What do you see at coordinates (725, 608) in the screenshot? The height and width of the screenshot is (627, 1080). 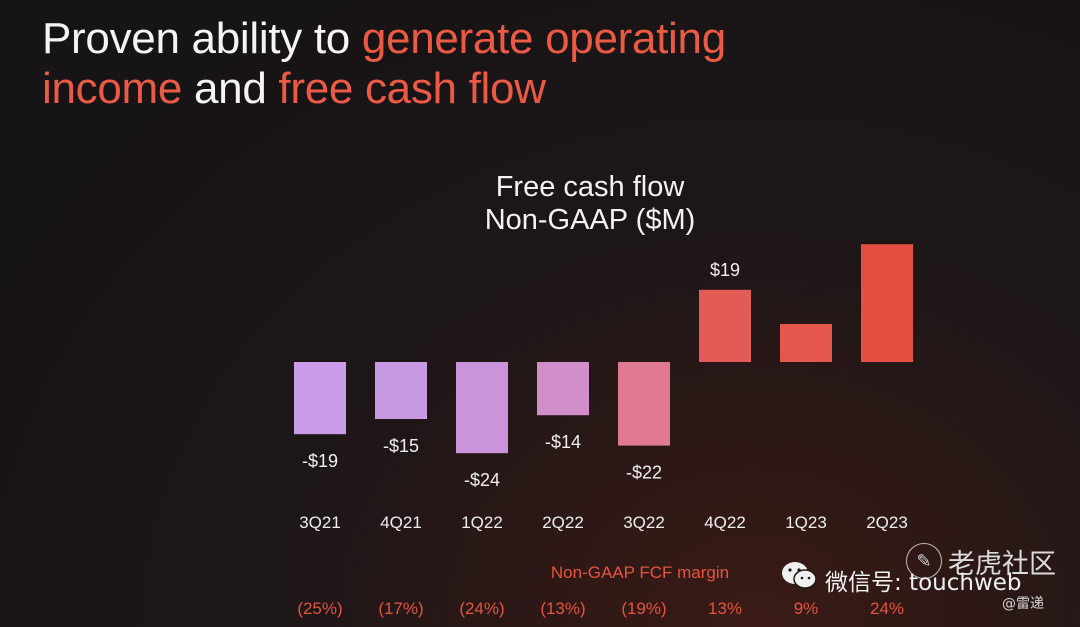 I see `margin-value-4Q22: 13%` at bounding box center [725, 608].